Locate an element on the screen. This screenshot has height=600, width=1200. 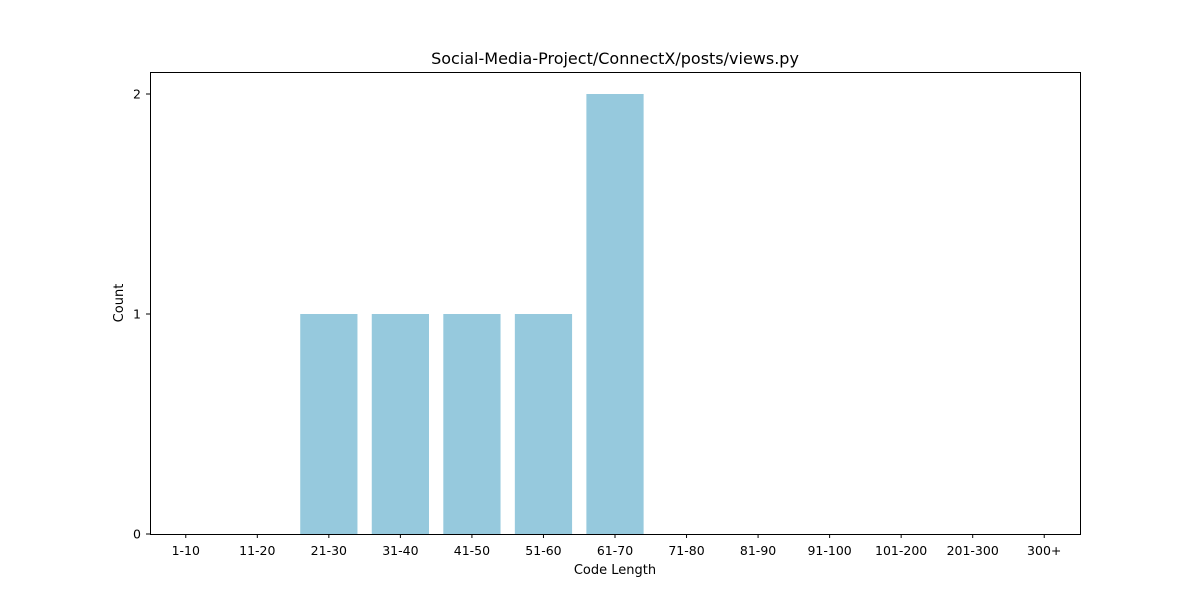
x-tick-label: 201-300 is located at coordinates (973, 550).